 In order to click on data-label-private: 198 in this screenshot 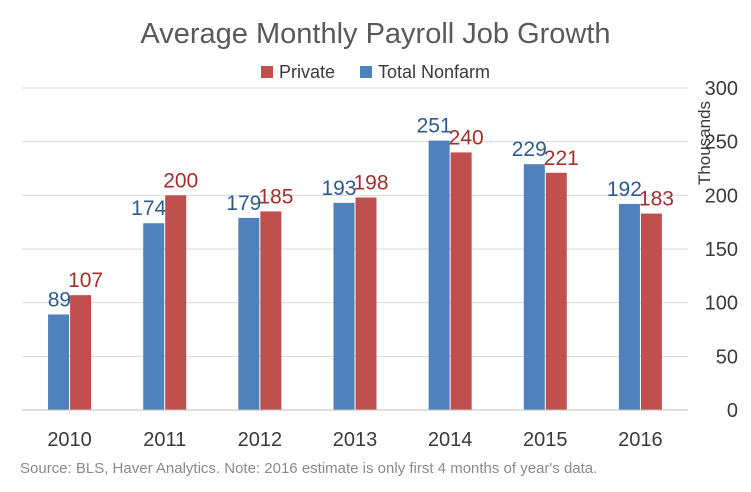, I will do `click(371, 182)`.